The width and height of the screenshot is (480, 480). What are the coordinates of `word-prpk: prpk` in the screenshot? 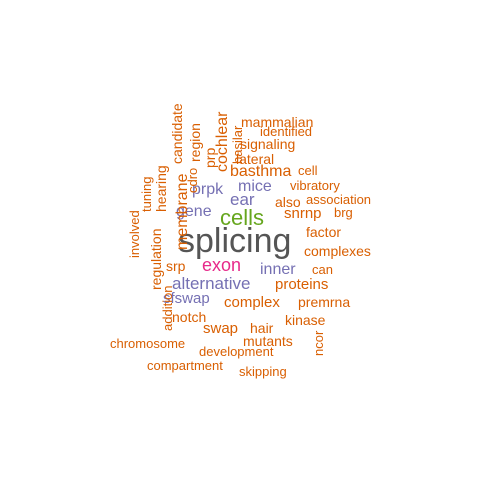 It's located at (208, 189).